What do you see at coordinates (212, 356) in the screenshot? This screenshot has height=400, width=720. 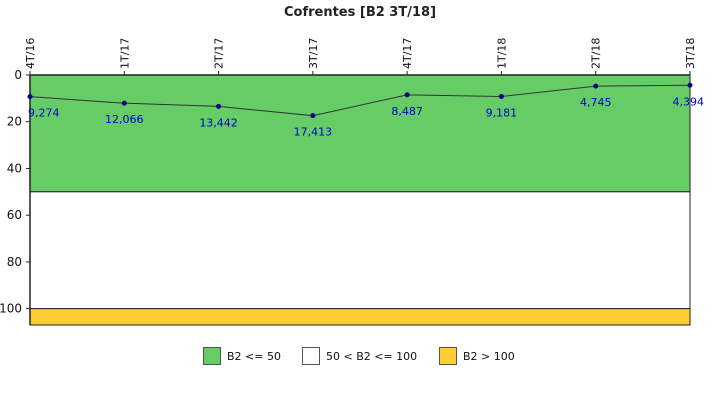 I see `legend-swatch-green` at bounding box center [212, 356].